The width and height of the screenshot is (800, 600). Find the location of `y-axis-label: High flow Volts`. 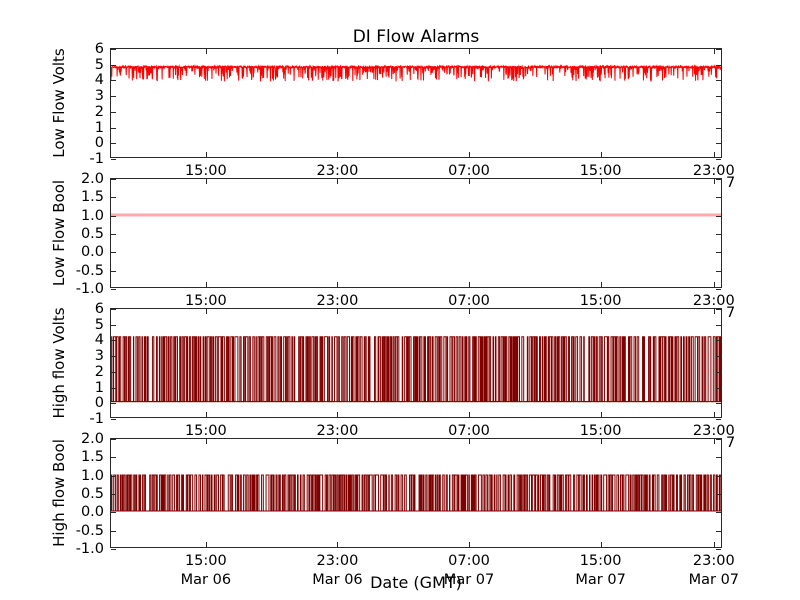

y-axis-label: High flow Volts is located at coordinates (59, 363).